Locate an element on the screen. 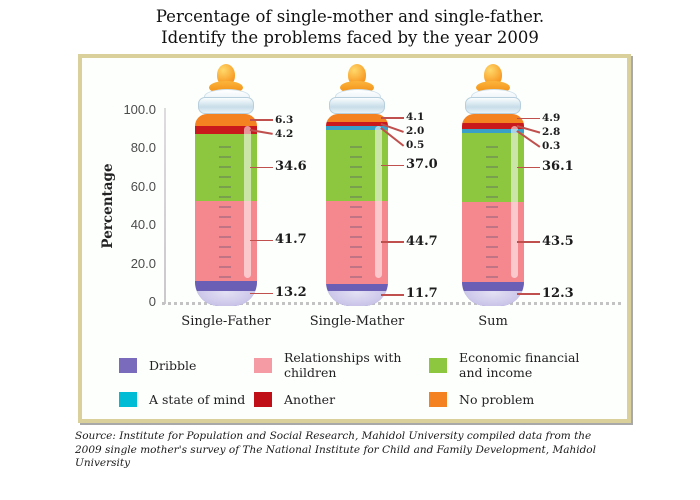  value-label: 4.9 is located at coordinates (551, 118).